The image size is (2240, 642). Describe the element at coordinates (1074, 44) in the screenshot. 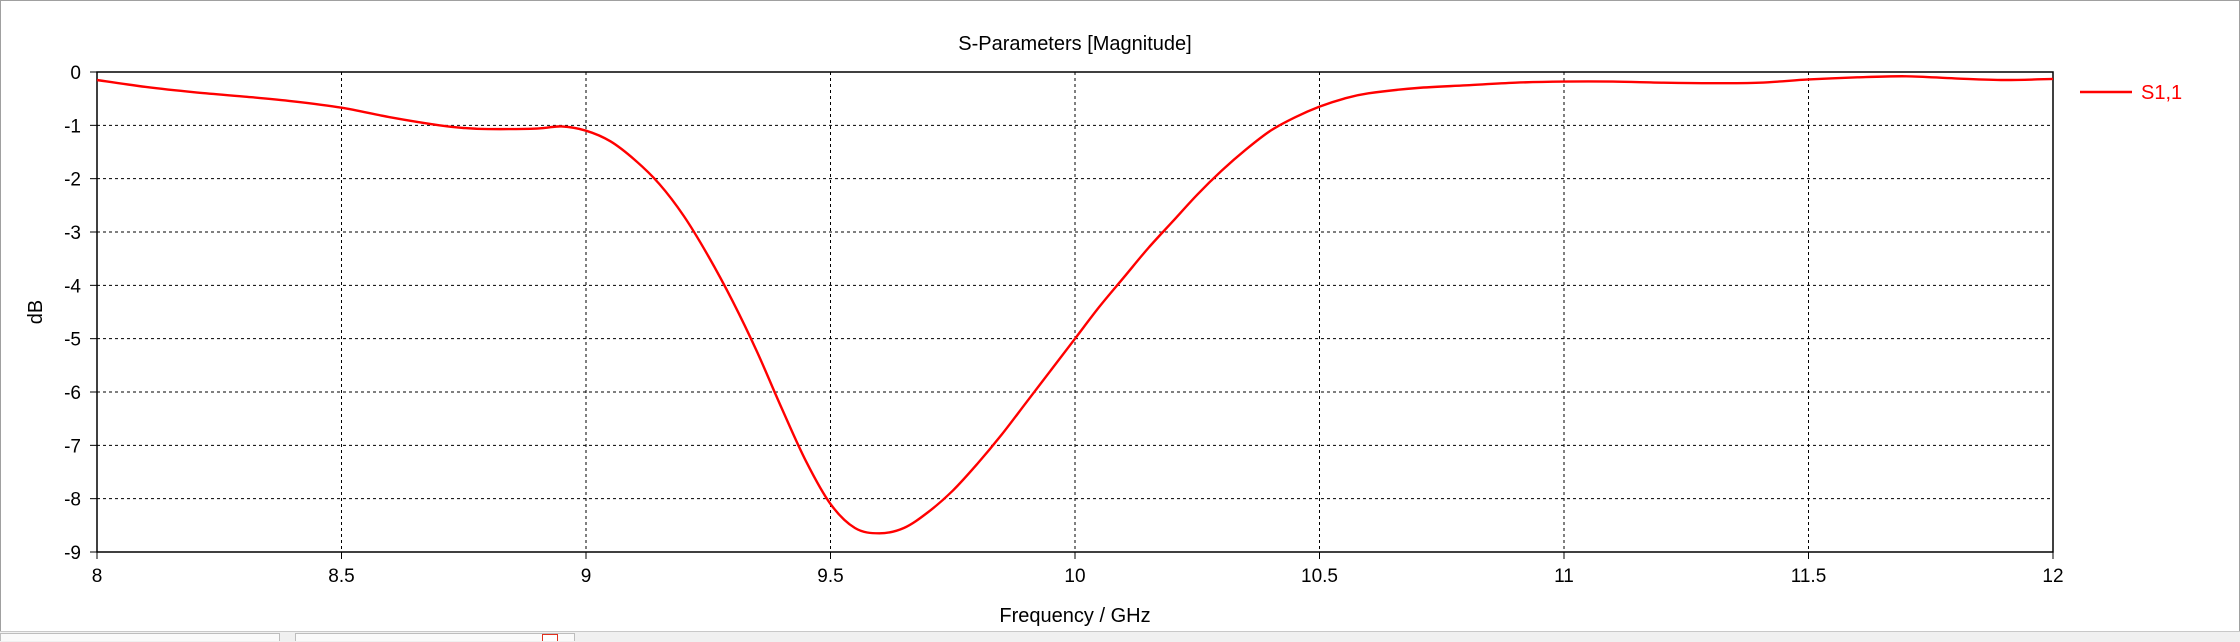

I see `chart-title: S-Parameters [Magnitude]` at that location.